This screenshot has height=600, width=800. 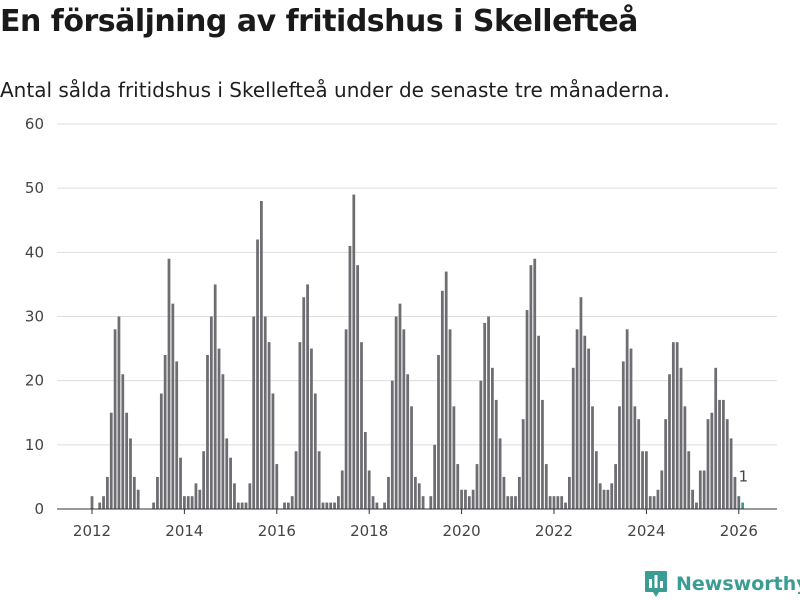 What do you see at coordinates (39, 509) in the screenshot?
I see `y-tick-label: 0` at bounding box center [39, 509].